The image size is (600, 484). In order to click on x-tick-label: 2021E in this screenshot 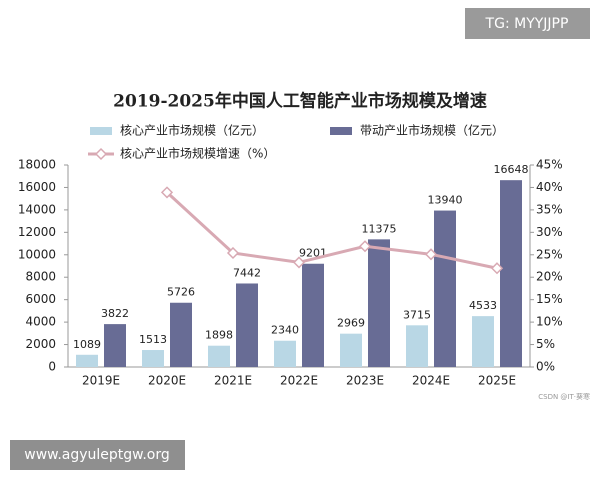, I will do `click(233, 381)`.